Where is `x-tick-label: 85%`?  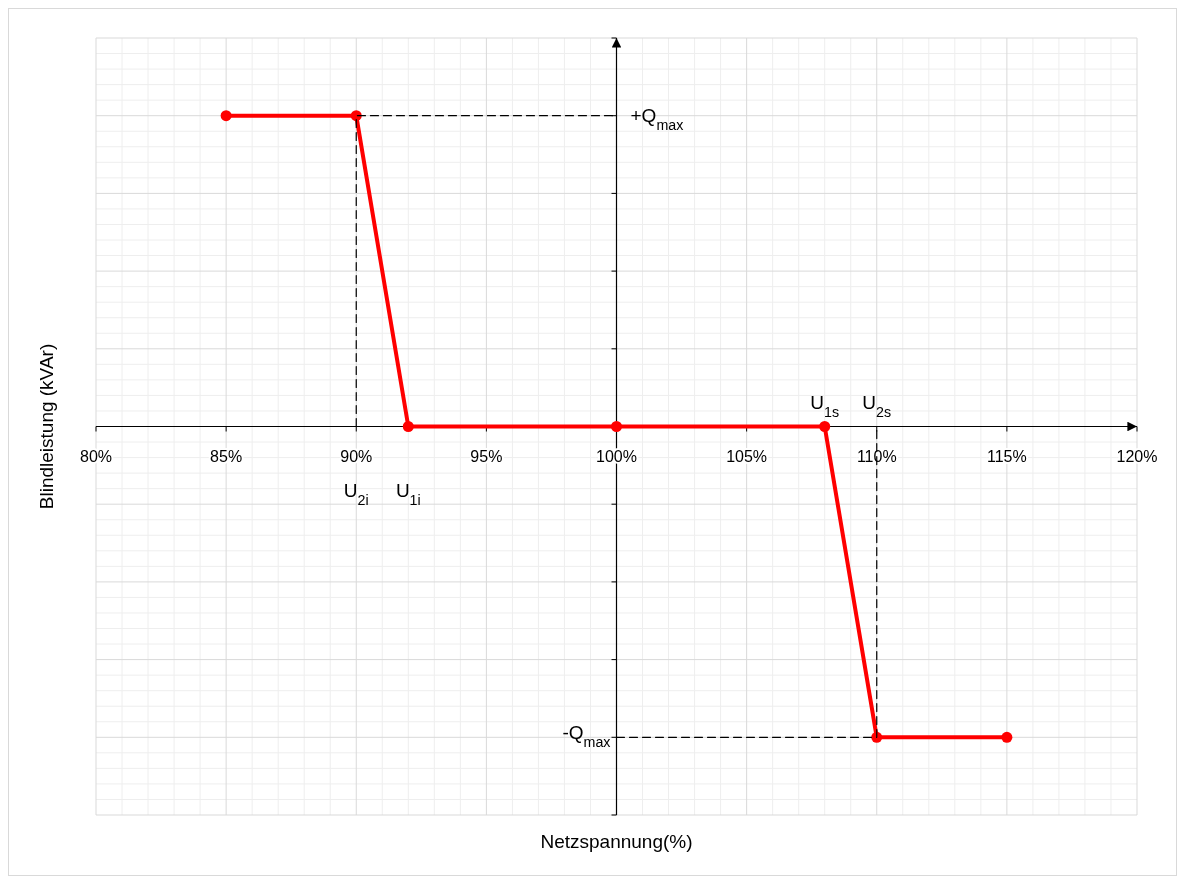 x-tick-label: 85% is located at coordinates (226, 456).